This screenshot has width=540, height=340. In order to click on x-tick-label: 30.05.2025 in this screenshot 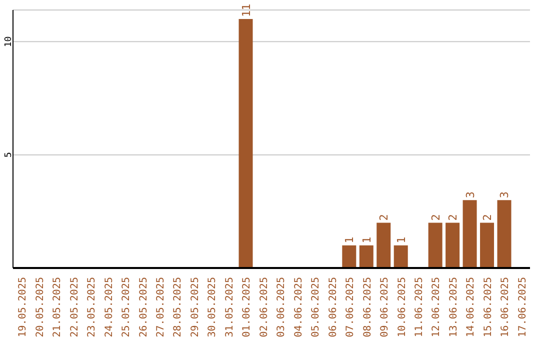, I will do `click(212, 307)`.